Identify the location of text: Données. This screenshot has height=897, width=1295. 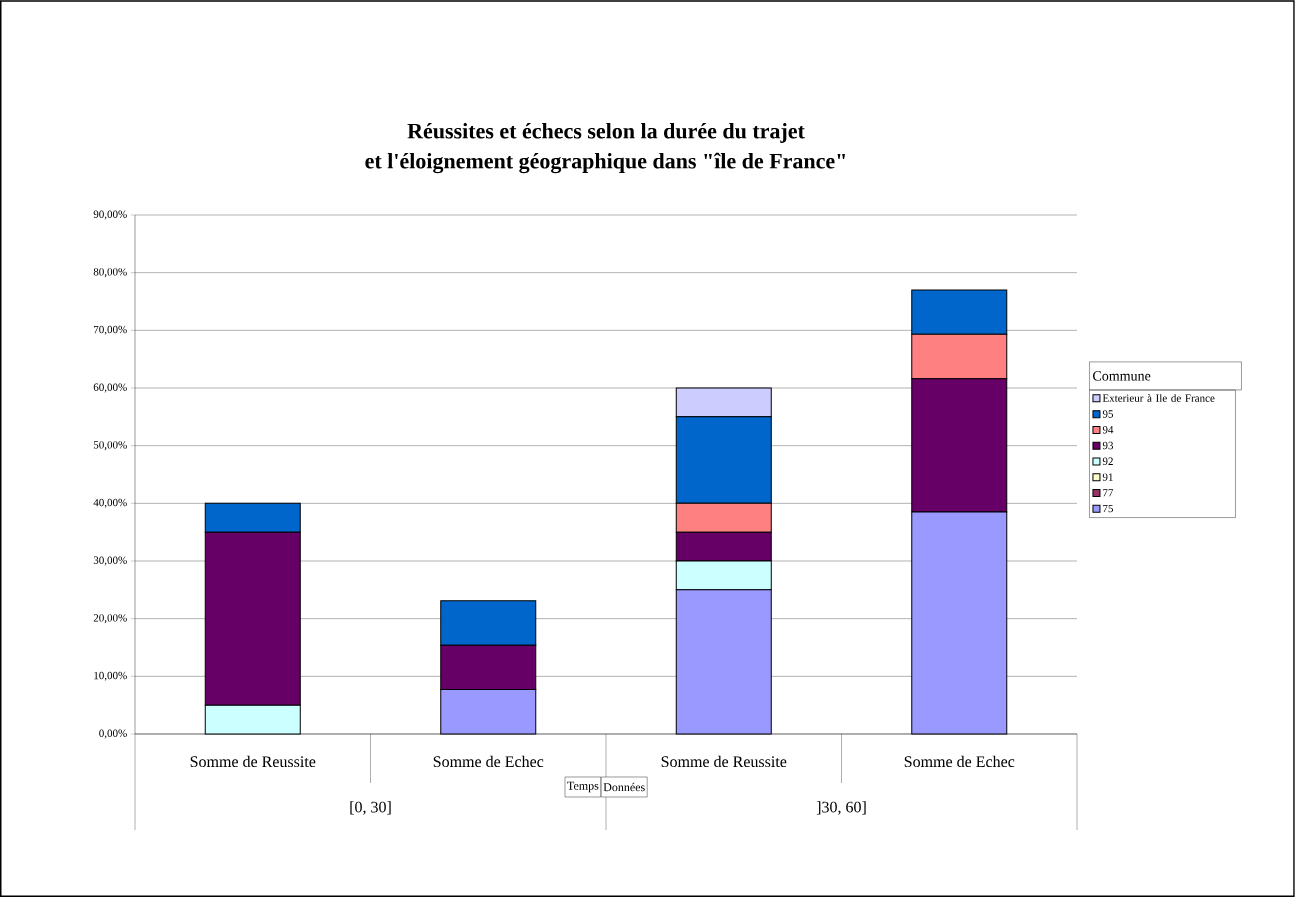
(624, 787).